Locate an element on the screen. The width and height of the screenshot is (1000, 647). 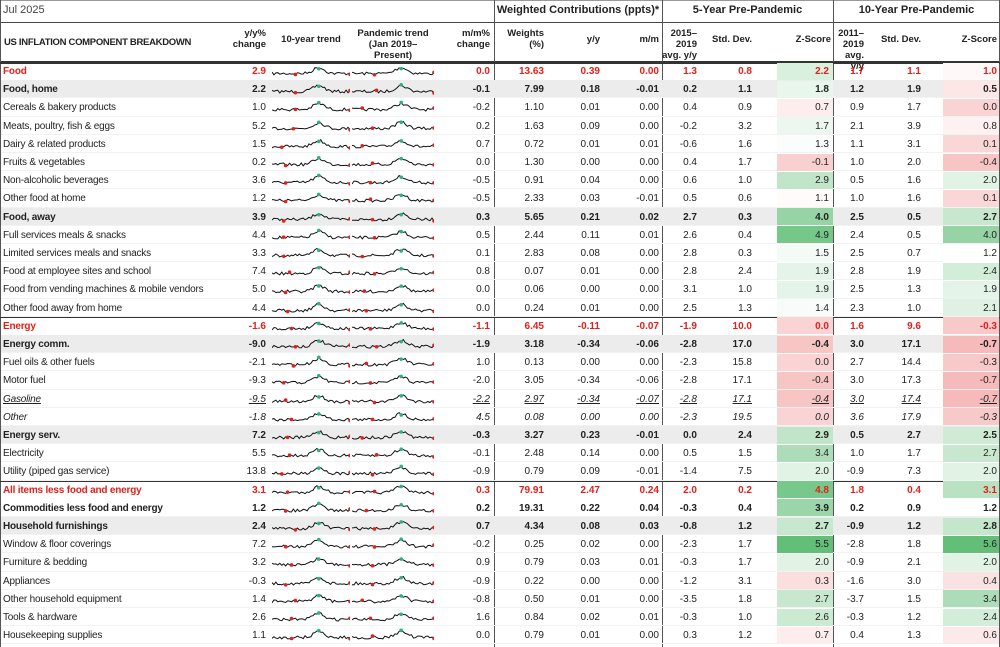
cell-value: 5.5 is located at coordinates (259, 454).